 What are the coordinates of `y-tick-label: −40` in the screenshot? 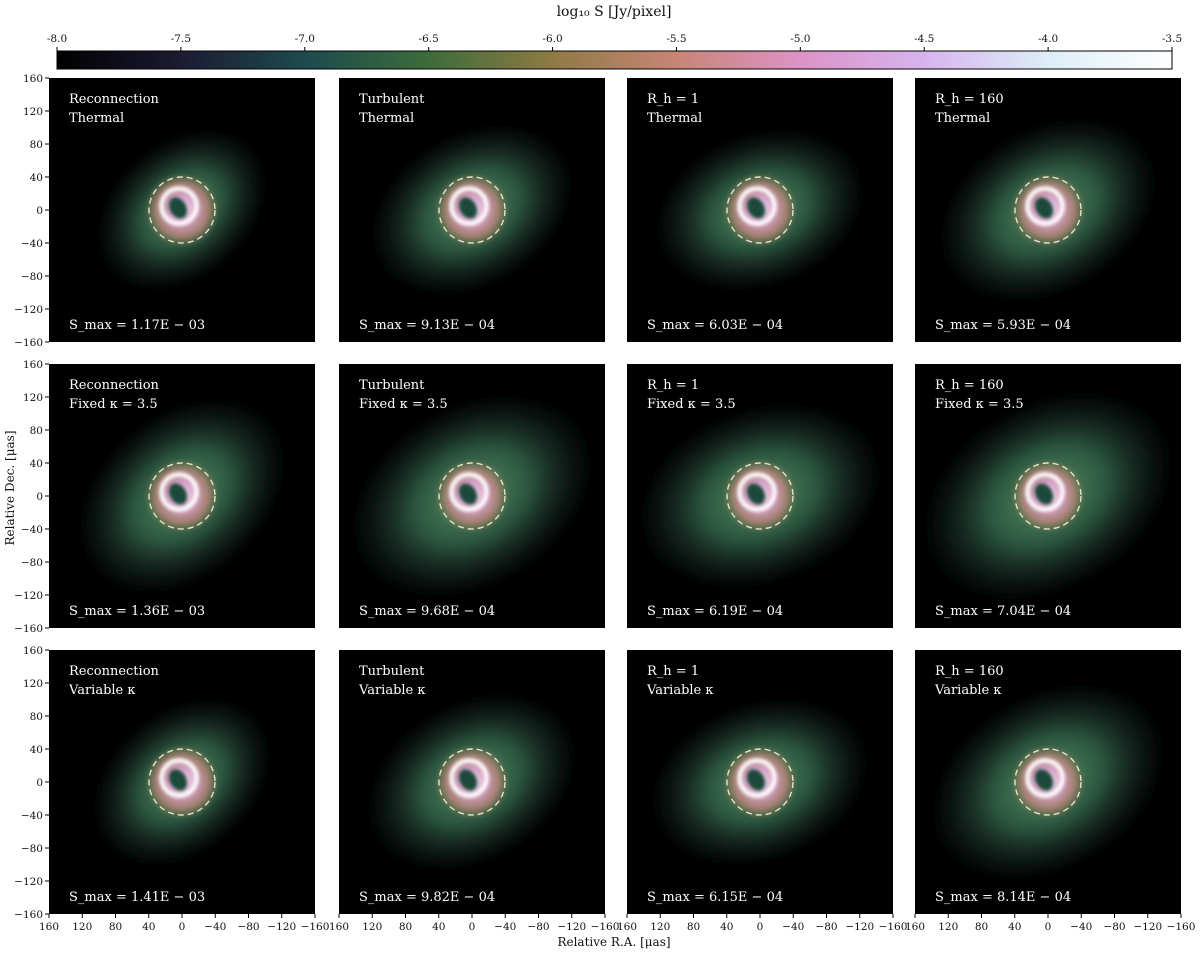 It's located at (32, 244).